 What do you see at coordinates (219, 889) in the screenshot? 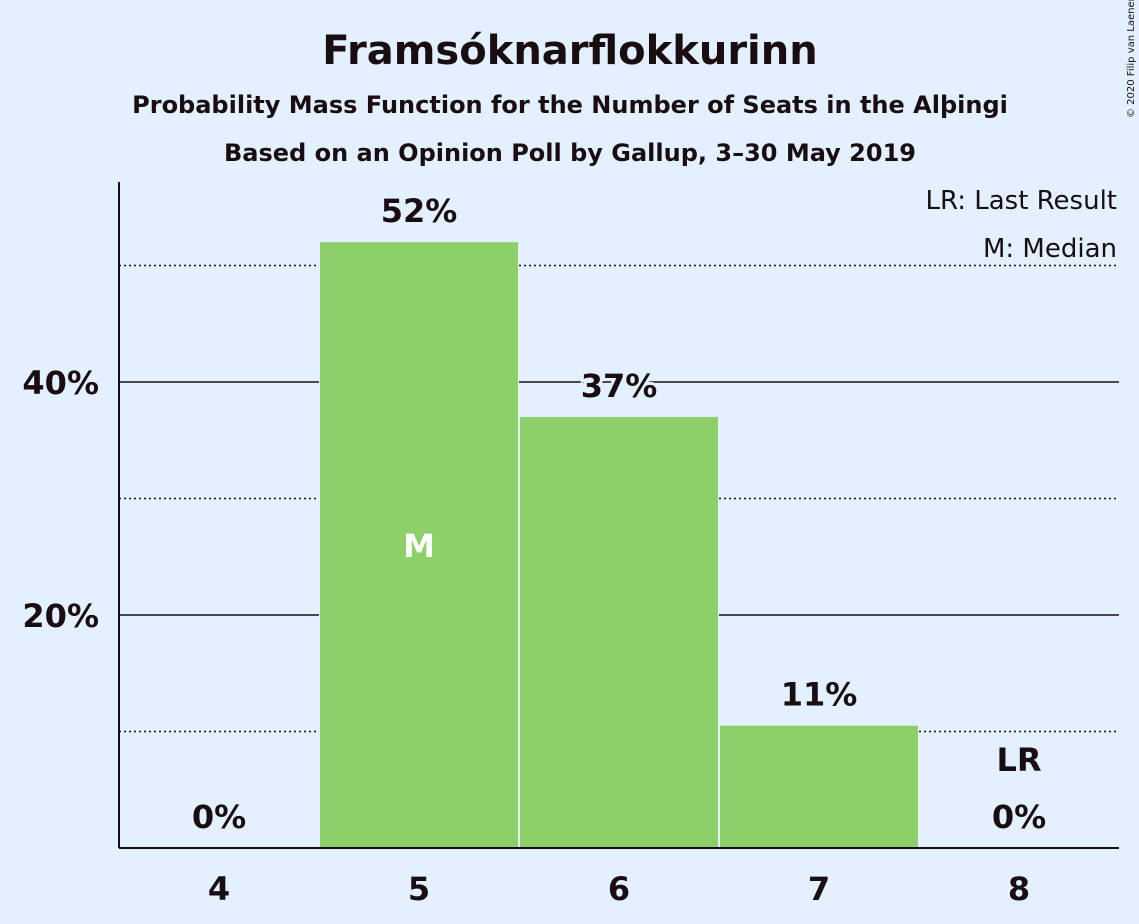
I see `x-tick-label: 4` at bounding box center [219, 889].